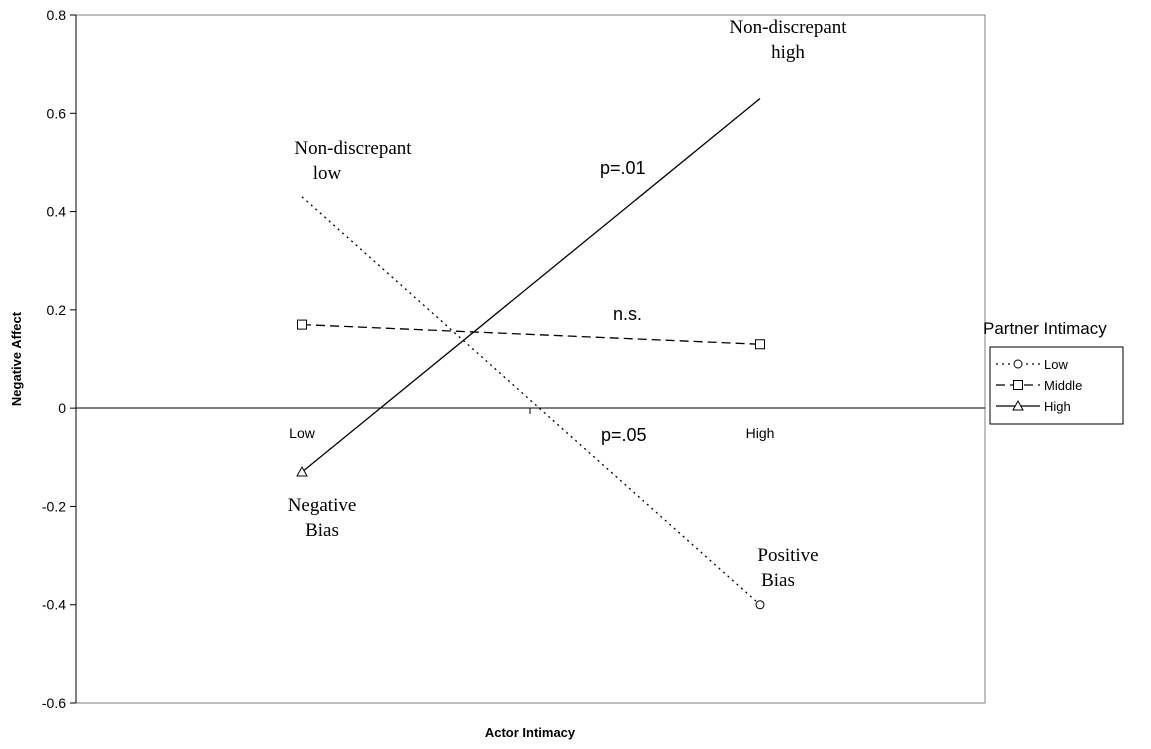  What do you see at coordinates (327, 173) in the screenshot?
I see `annotation-nd-low-2: low` at bounding box center [327, 173].